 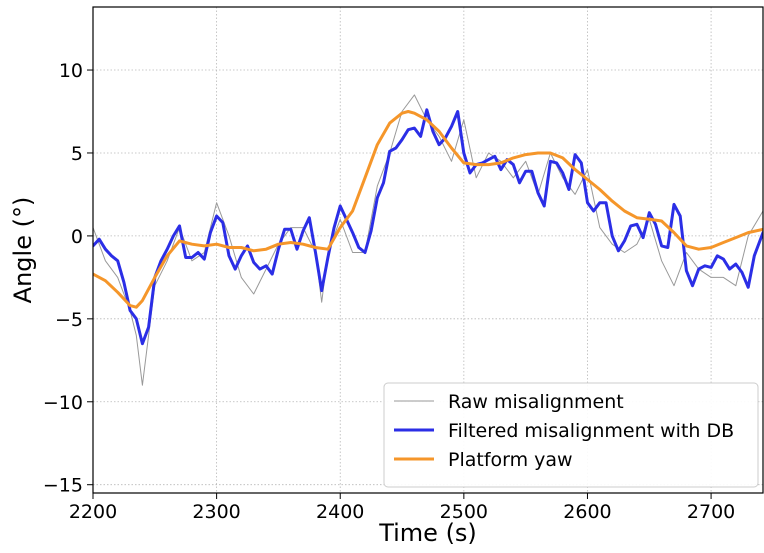 I want to click on y-axis-title: Angle (°), so click(x=23, y=250).